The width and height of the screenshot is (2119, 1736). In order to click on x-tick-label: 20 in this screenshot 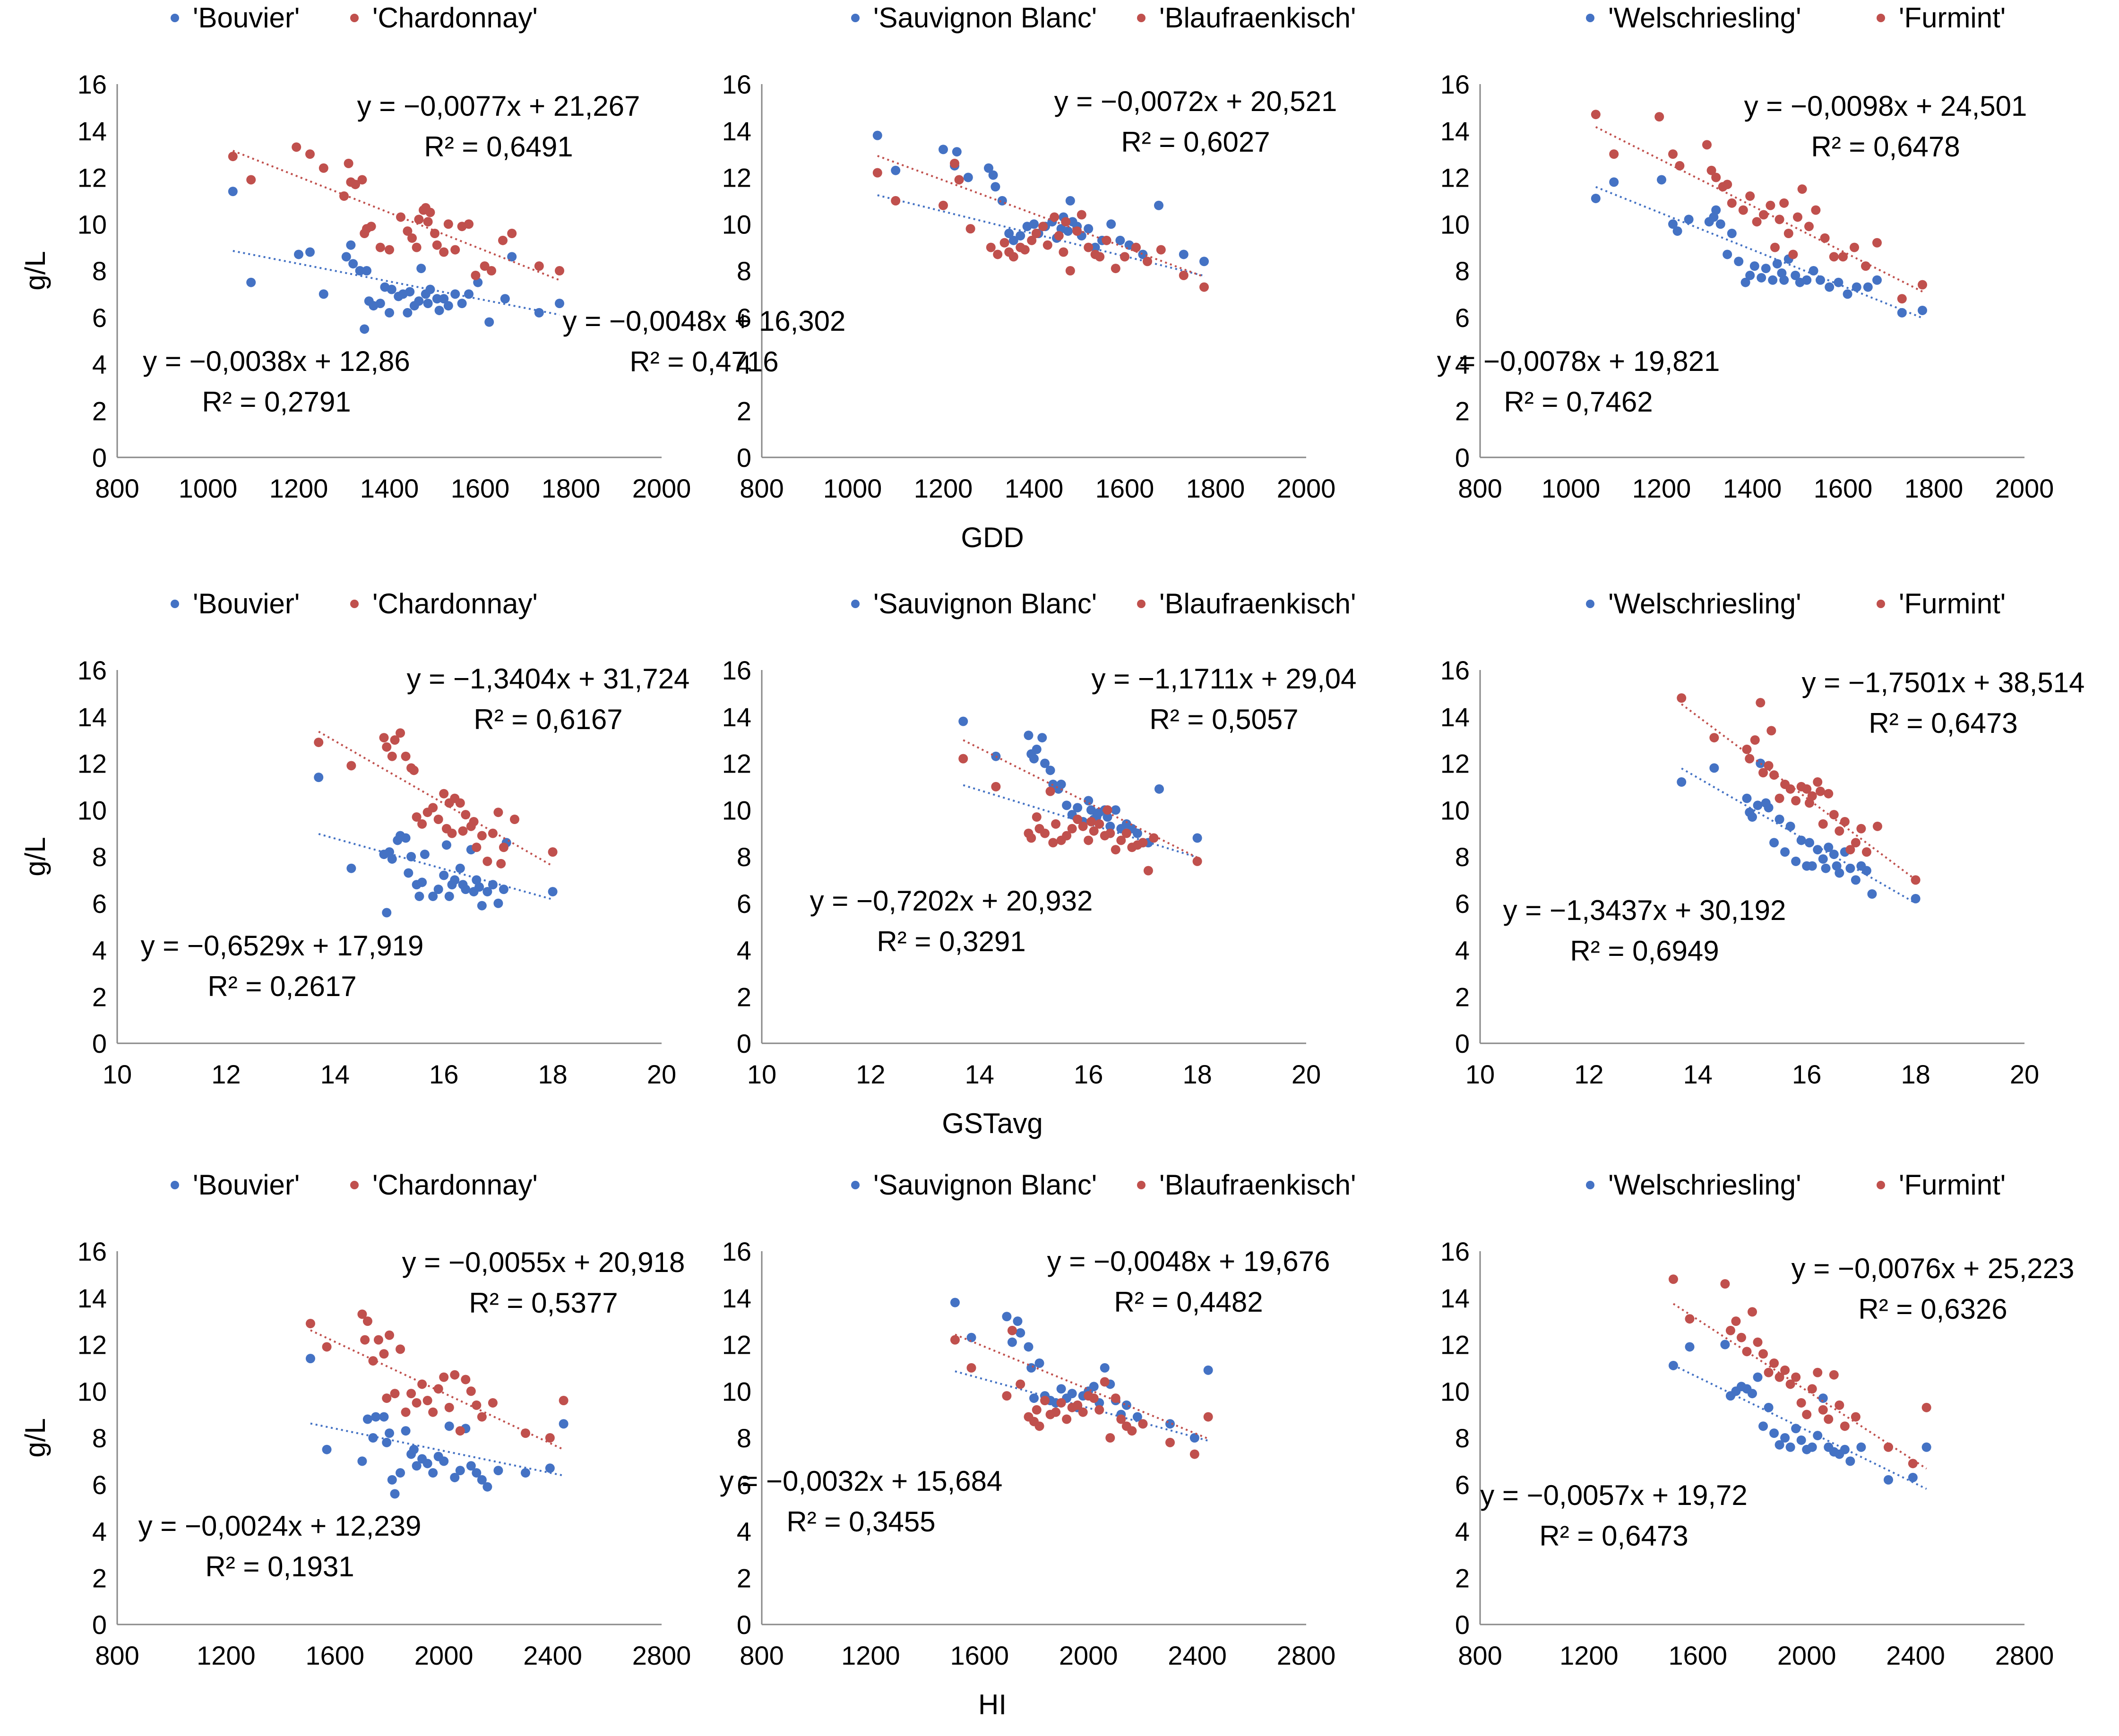, I will do `click(1306, 1074)`.